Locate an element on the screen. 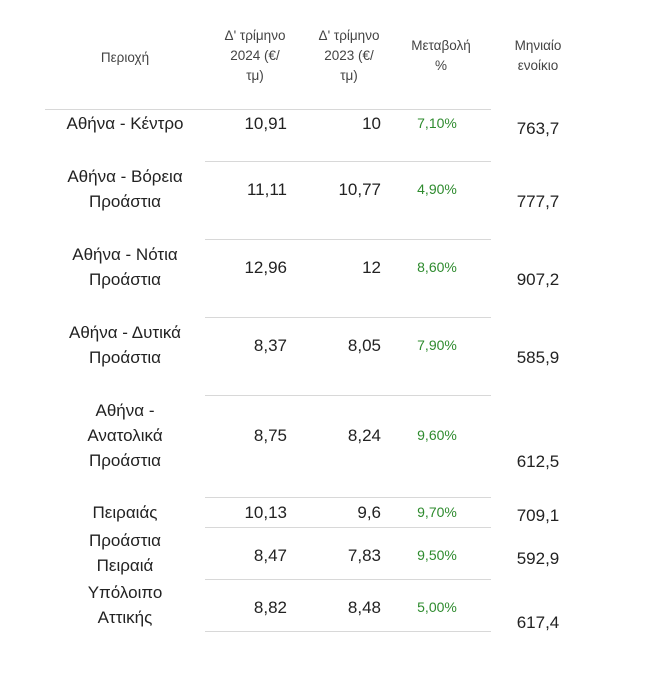  region-cell: Αθήνα - Δυτικά Προάστια is located at coordinates (125, 345).